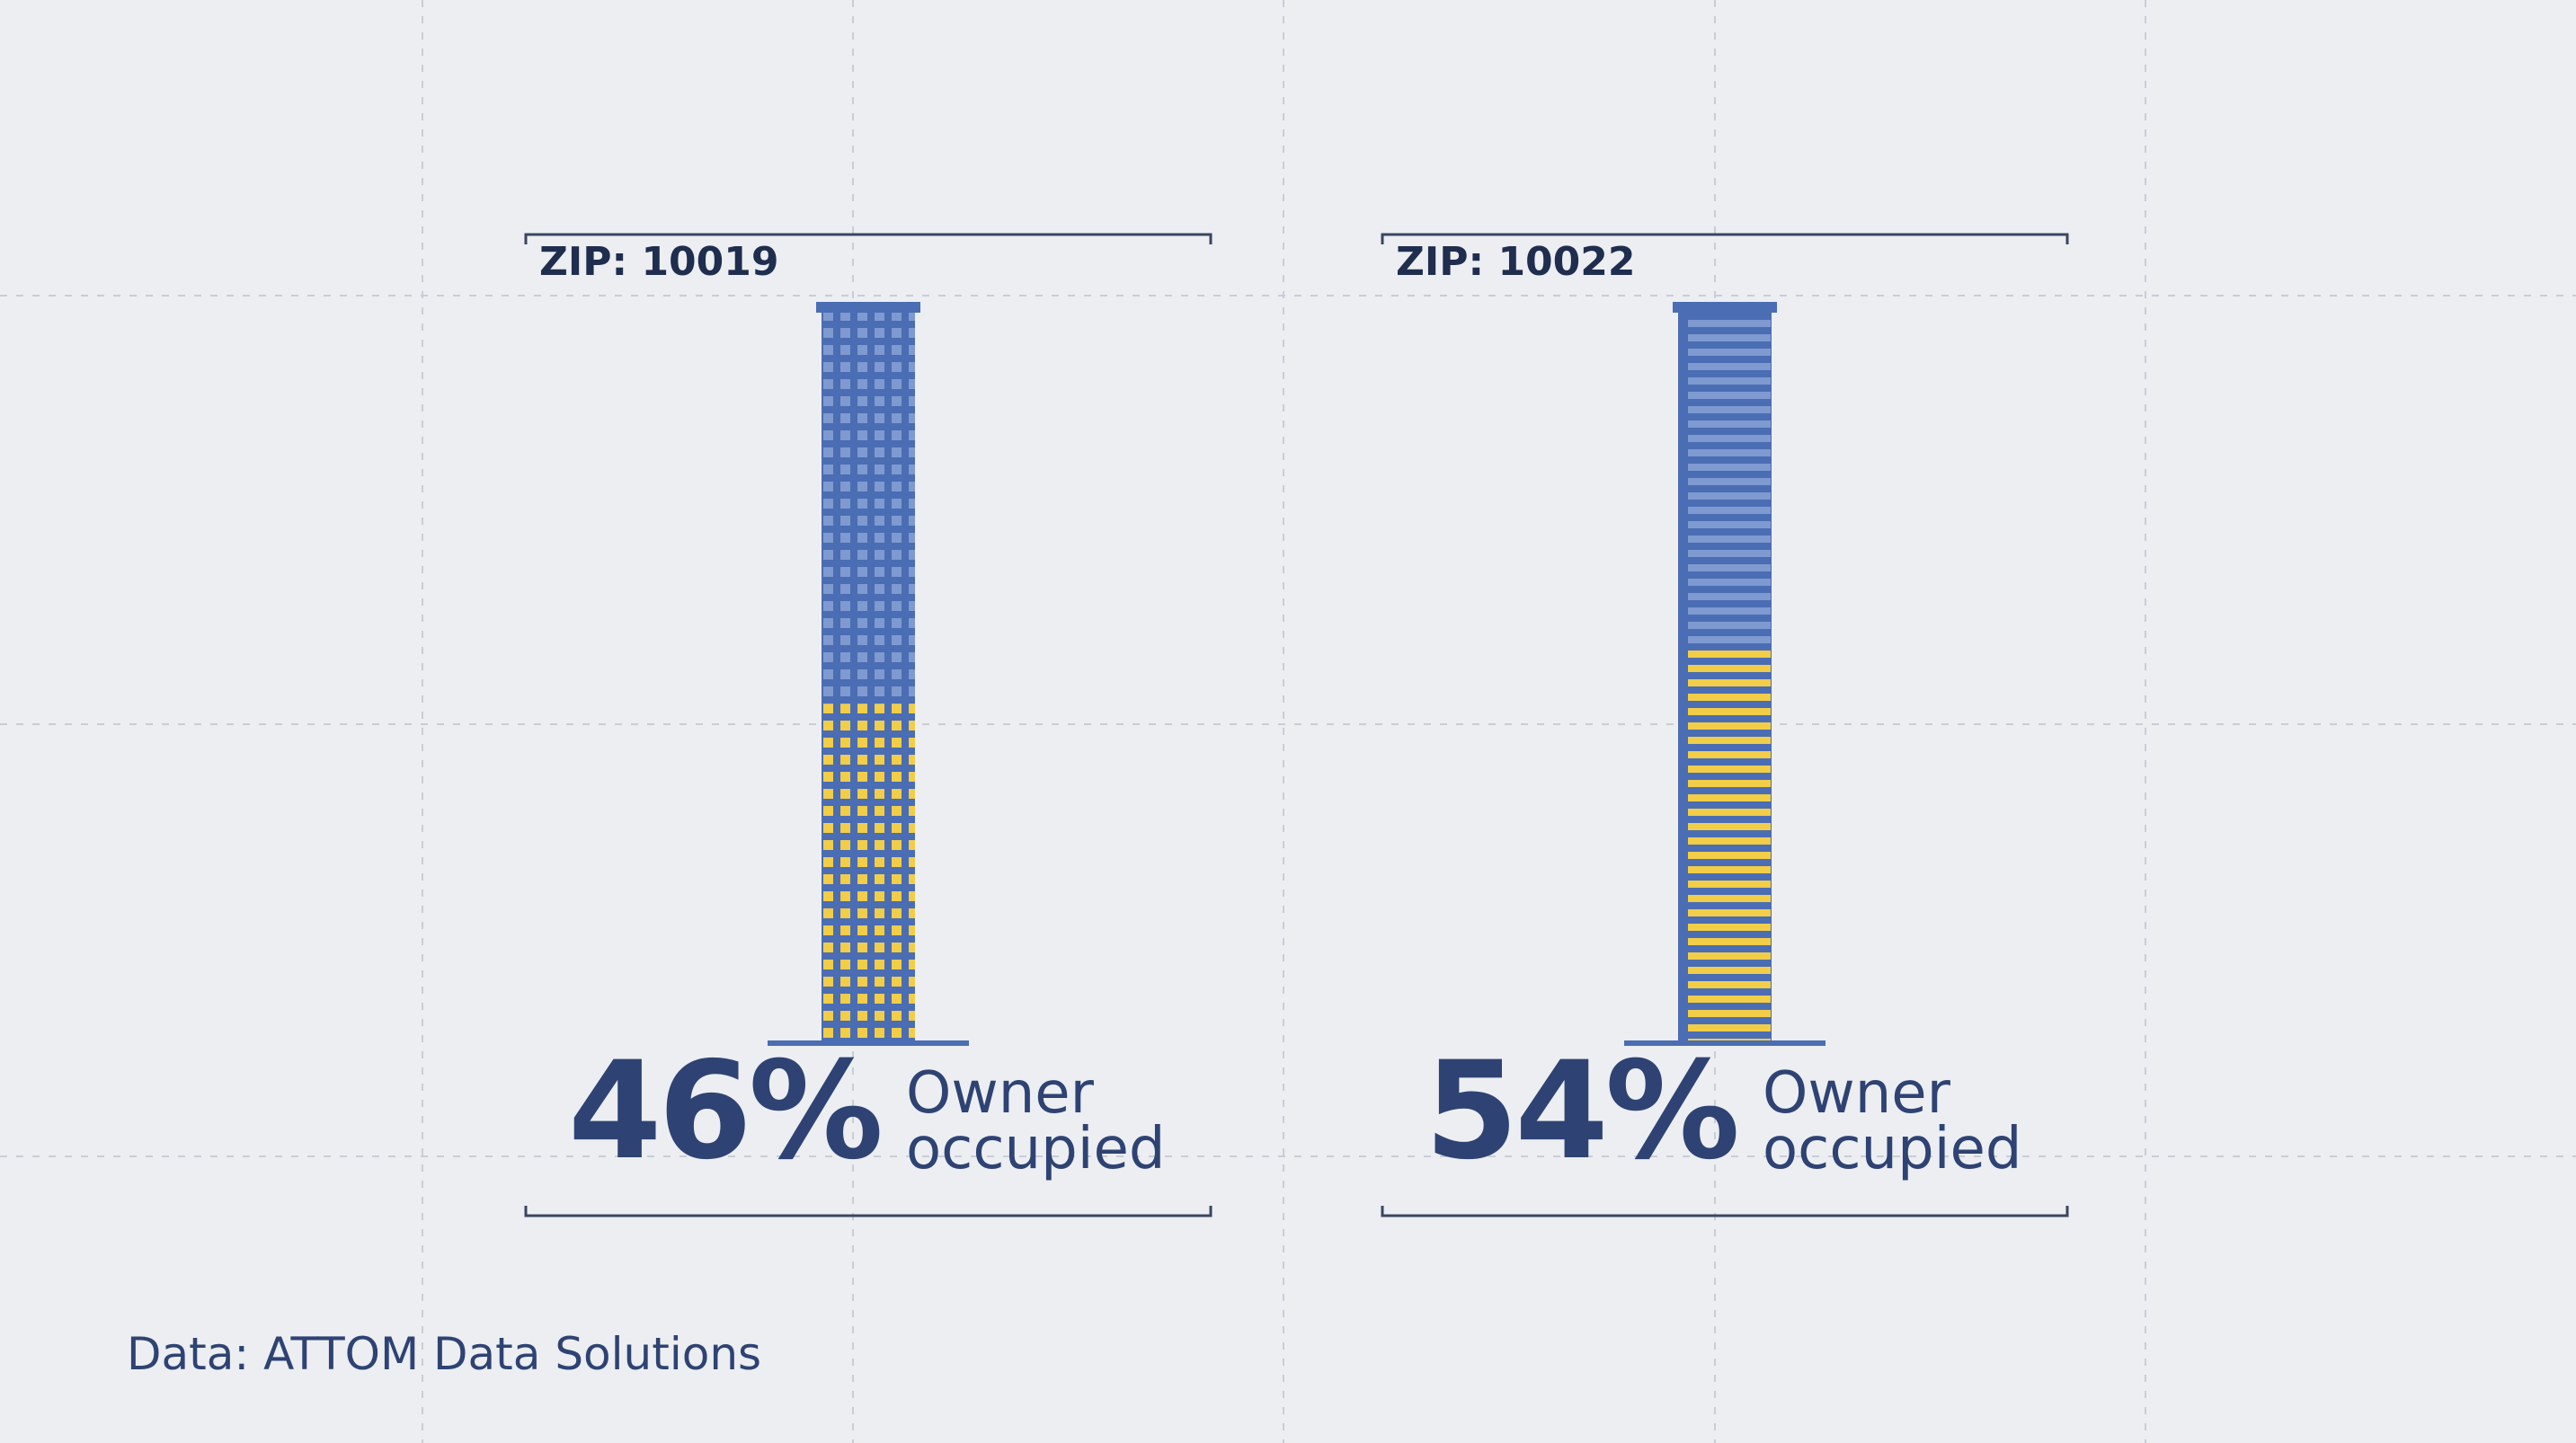 The width and height of the screenshot is (2576, 1443). I want to click on source: Data: ATTOM Data Solutions, so click(444, 1354).